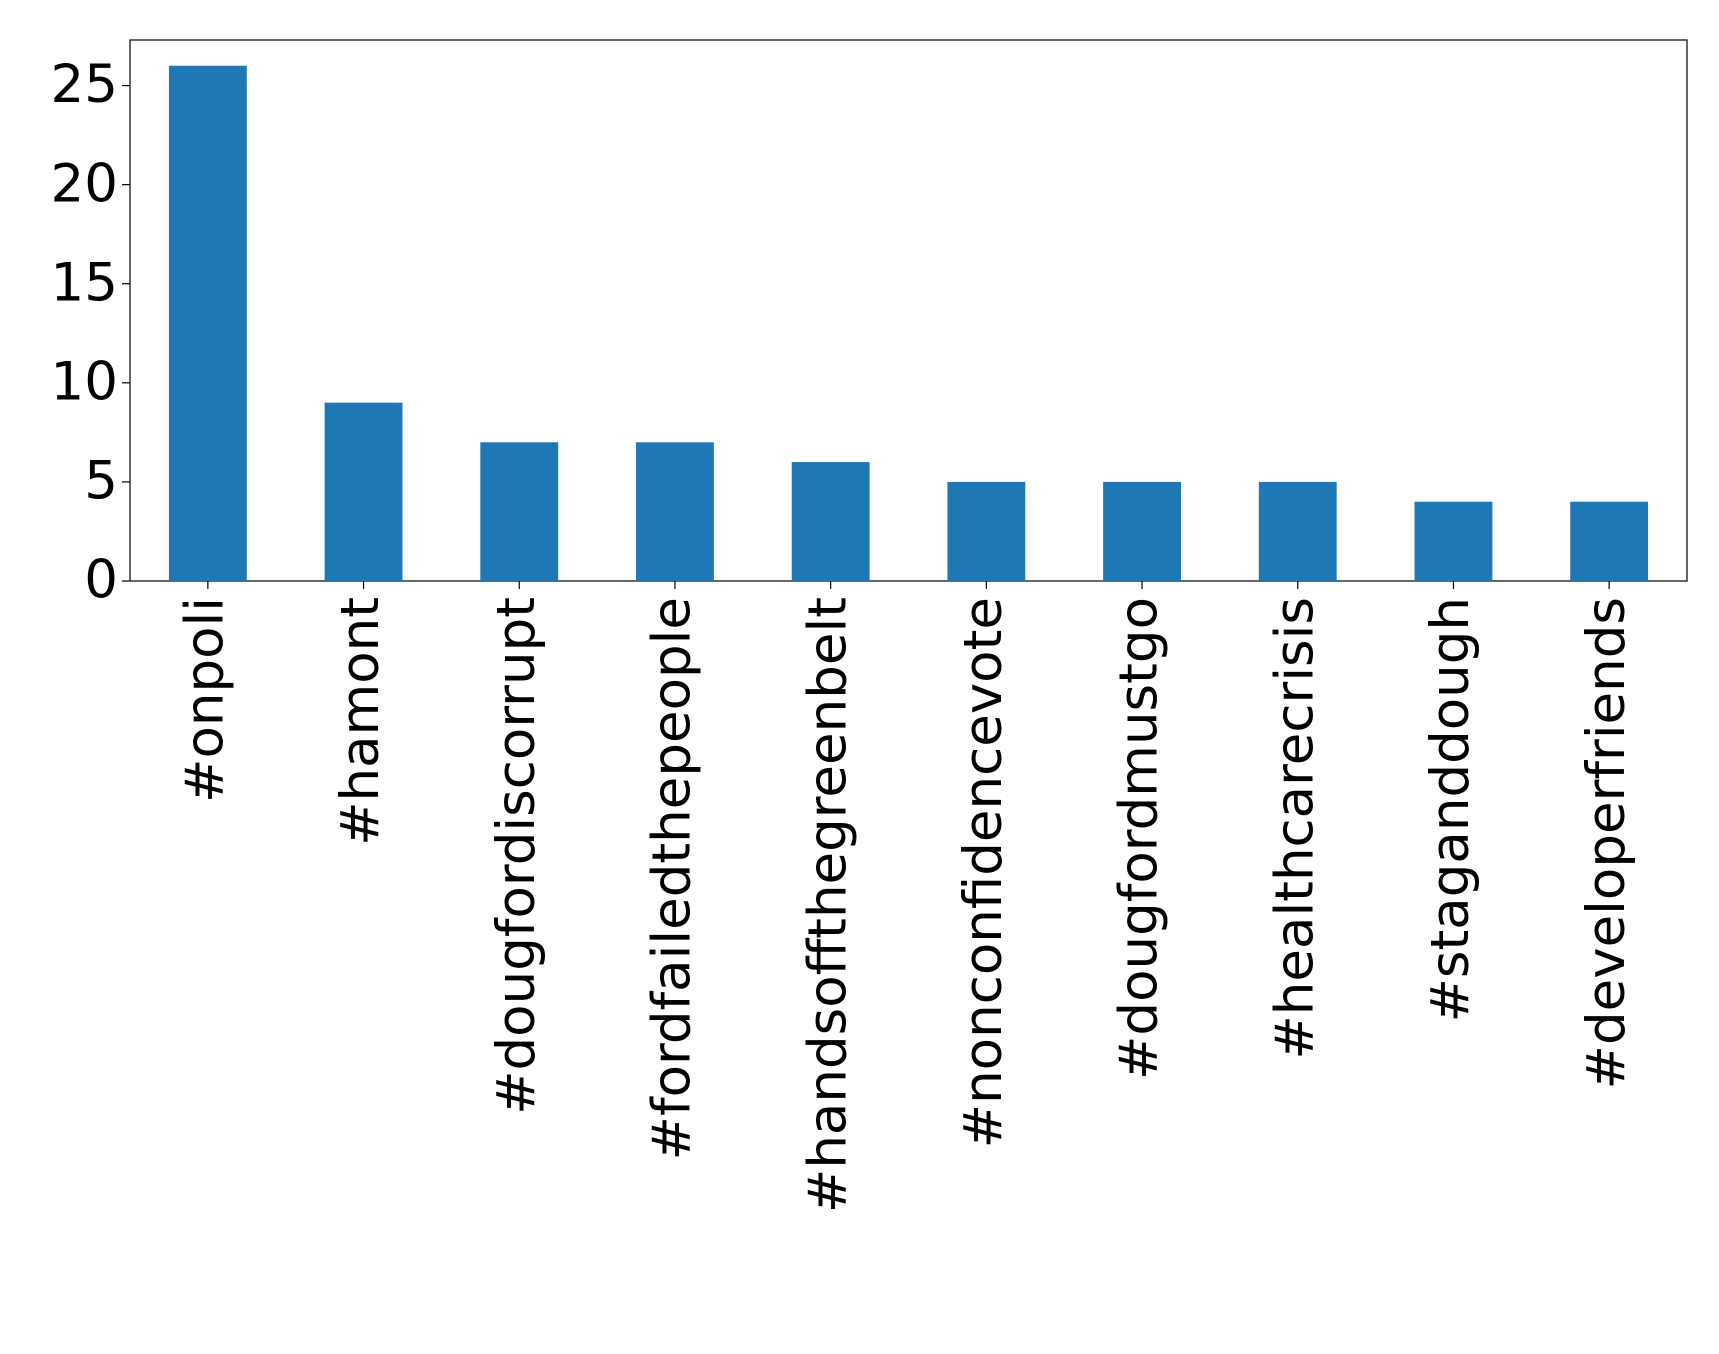 Image resolution: width=1719 pixels, height=1354 pixels. What do you see at coordinates (516, 856) in the screenshot?
I see `x-tick-label: #dougfordiscorrupt` at bounding box center [516, 856].